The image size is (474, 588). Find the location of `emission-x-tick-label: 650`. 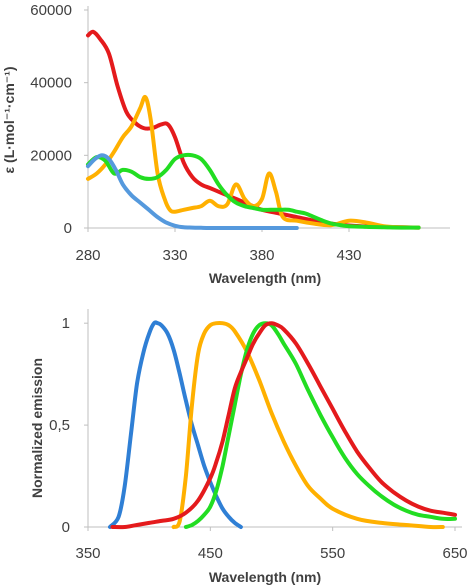

emission-x-tick-label: 650 is located at coordinates (454, 553).